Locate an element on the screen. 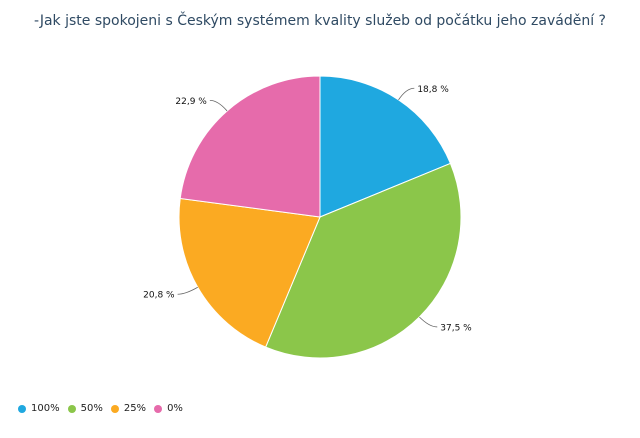 The height and width of the screenshot is (438, 640). legend-item: 50% is located at coordinates (85, 408).